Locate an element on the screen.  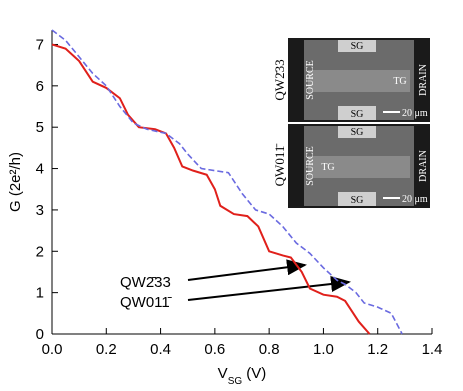
inset-tag: QW011̄ is located at coordinates (279, 165).